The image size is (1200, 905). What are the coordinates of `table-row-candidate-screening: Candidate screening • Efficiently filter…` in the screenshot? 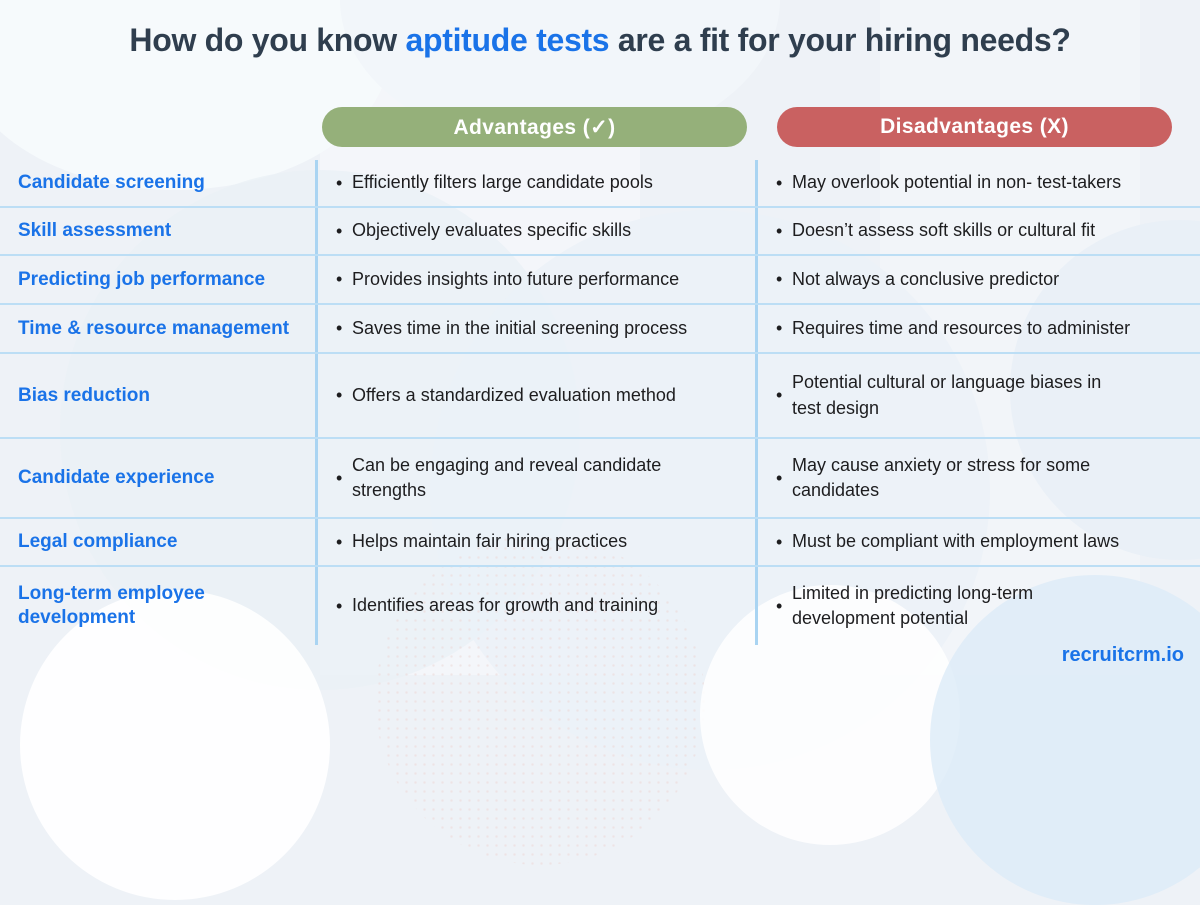 It's located at (600, 184).